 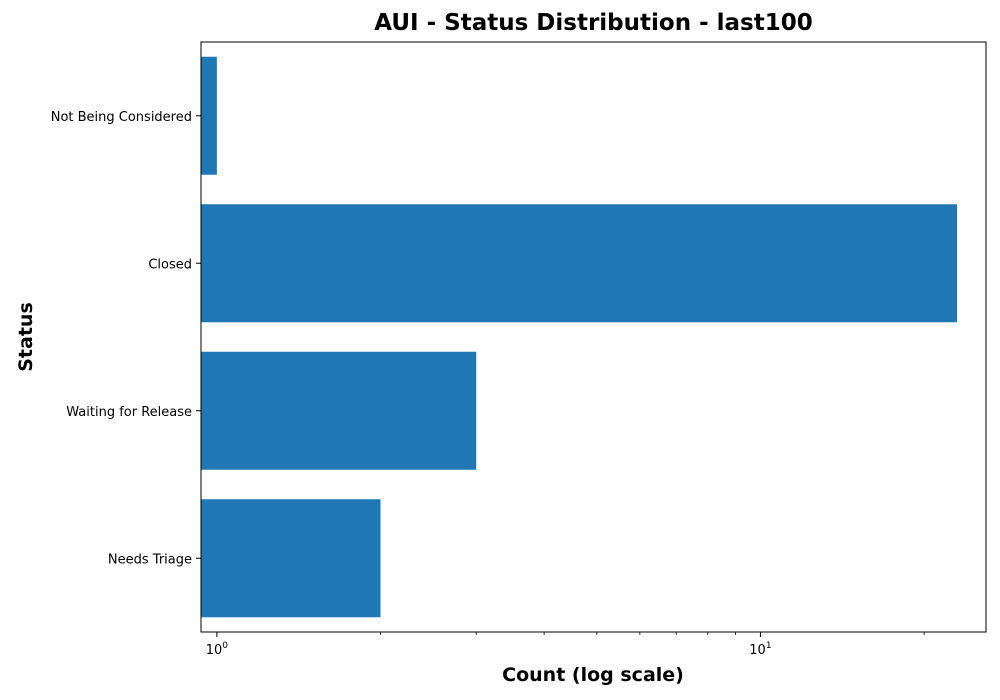 I want to click on bar-not-being-considered, so click(x=209, y=115).